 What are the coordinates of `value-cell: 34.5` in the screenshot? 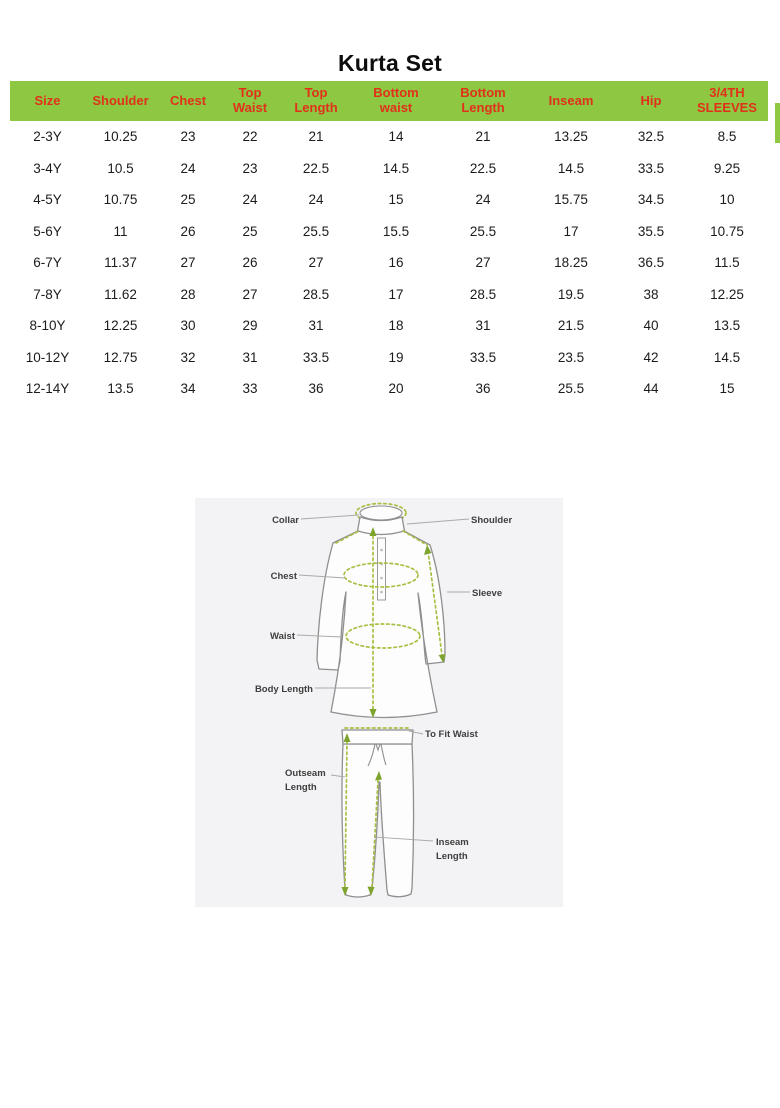 It's located at (651, 200).